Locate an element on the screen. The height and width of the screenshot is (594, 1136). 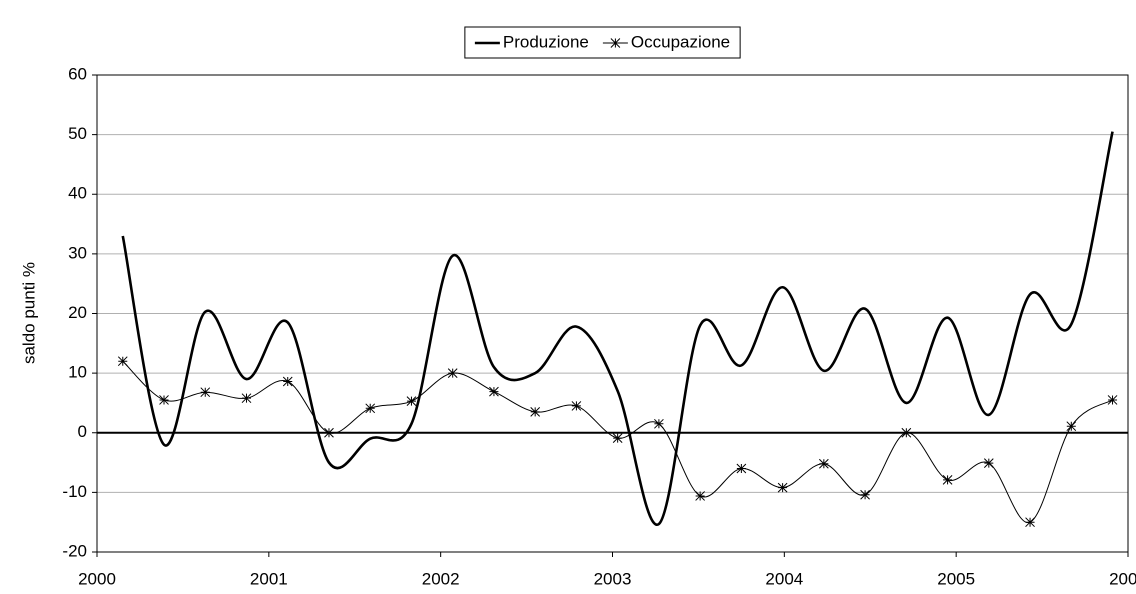
x-tick-label: 2001 is located at coordinates (269, 578).